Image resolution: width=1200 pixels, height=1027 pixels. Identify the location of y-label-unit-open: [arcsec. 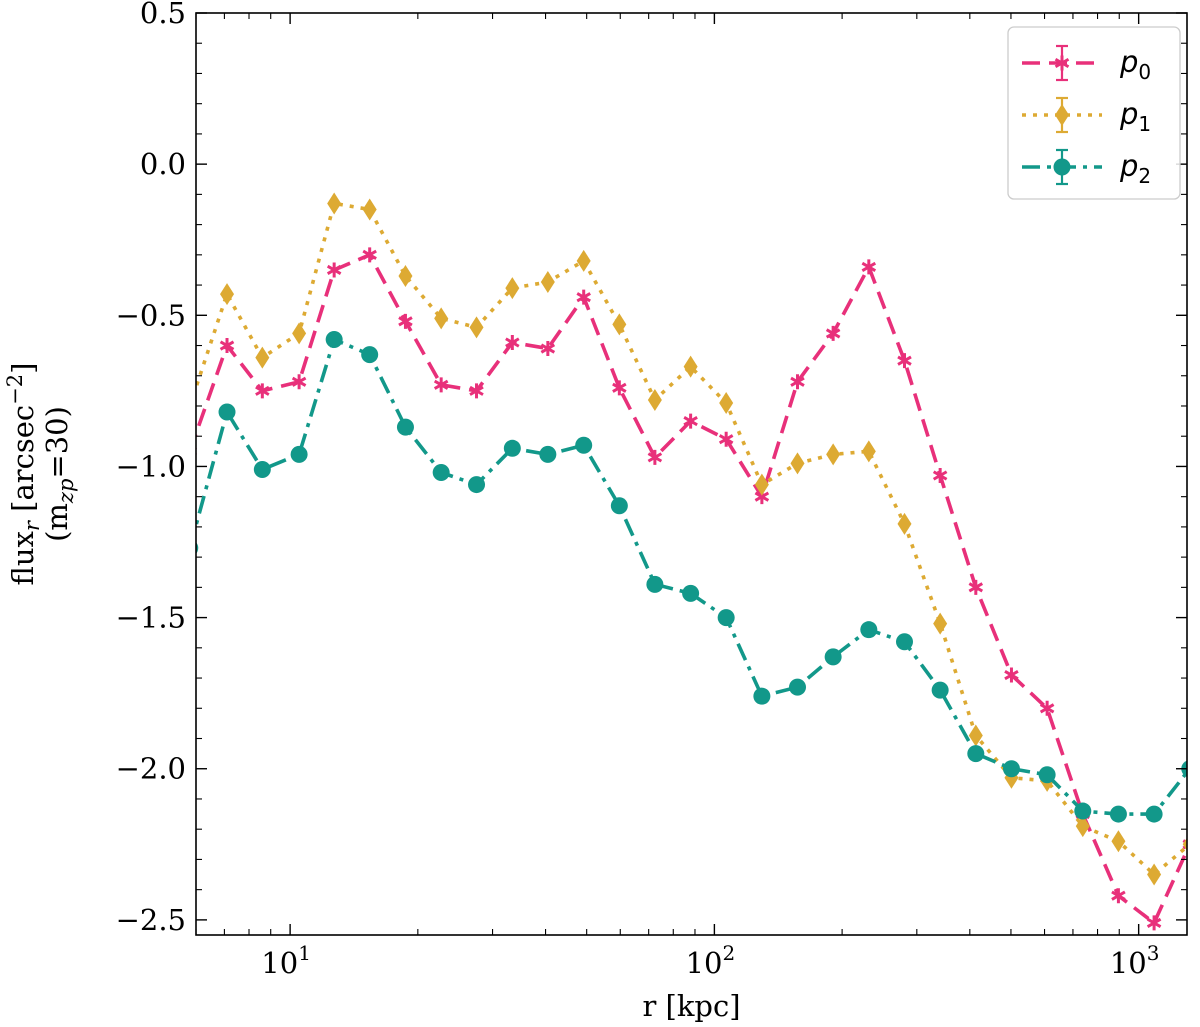
(23, 463).